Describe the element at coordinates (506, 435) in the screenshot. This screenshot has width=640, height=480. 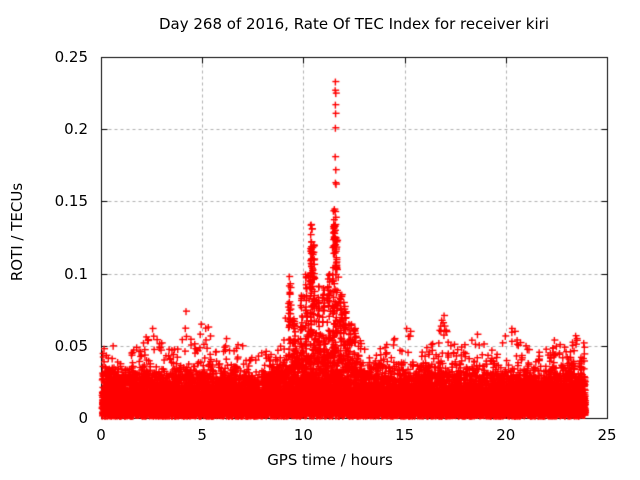
I see `x-tick-label: 20` at that location.